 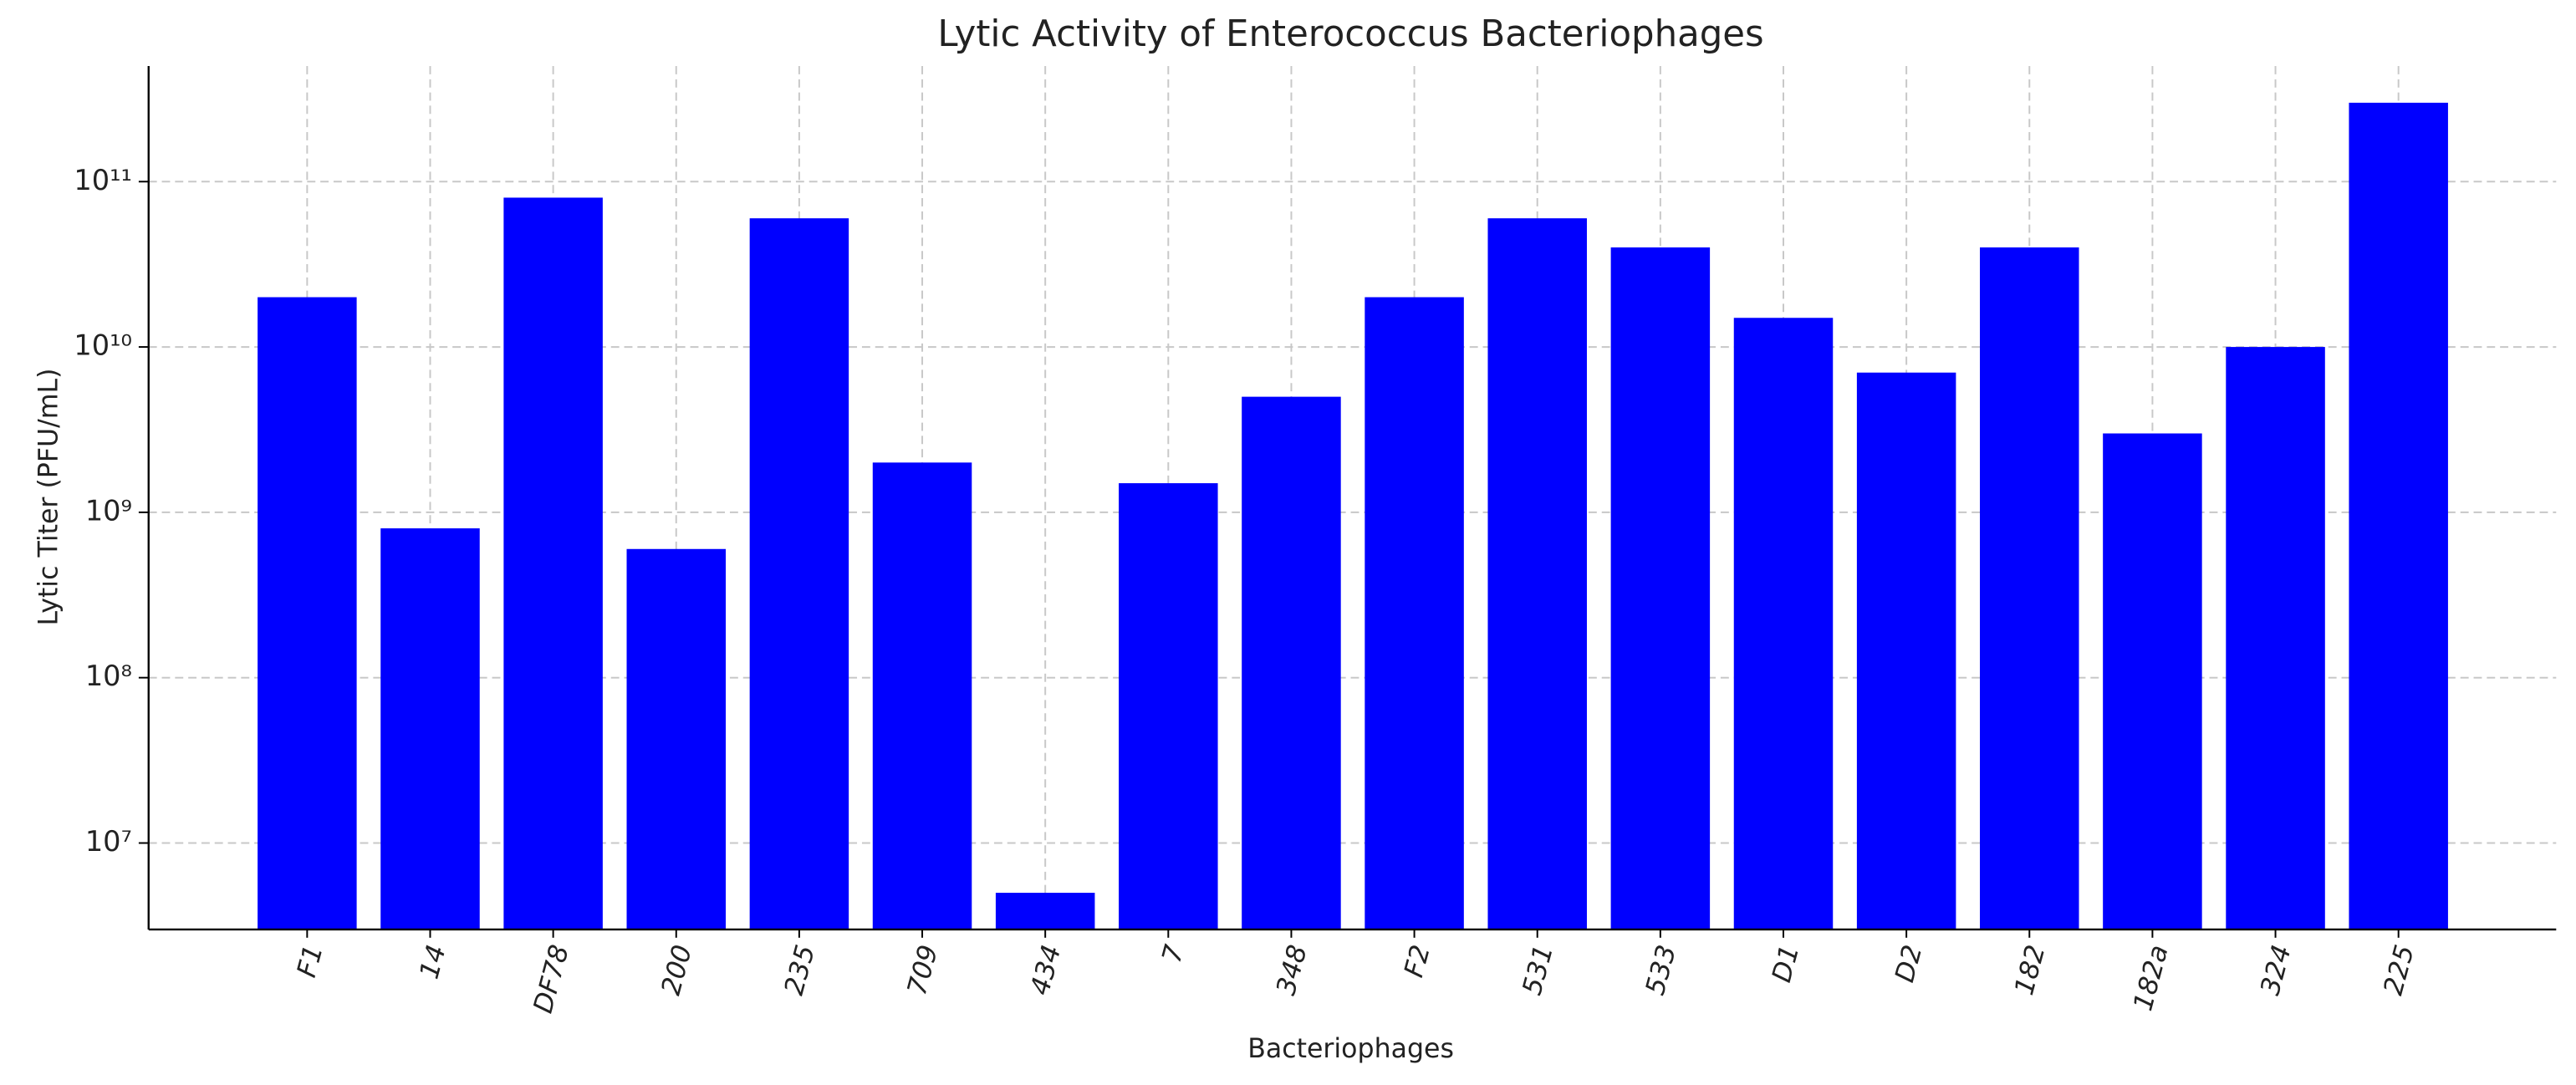 I want to click on y-tick-label: 10⁷, so click(x=109, y=842).